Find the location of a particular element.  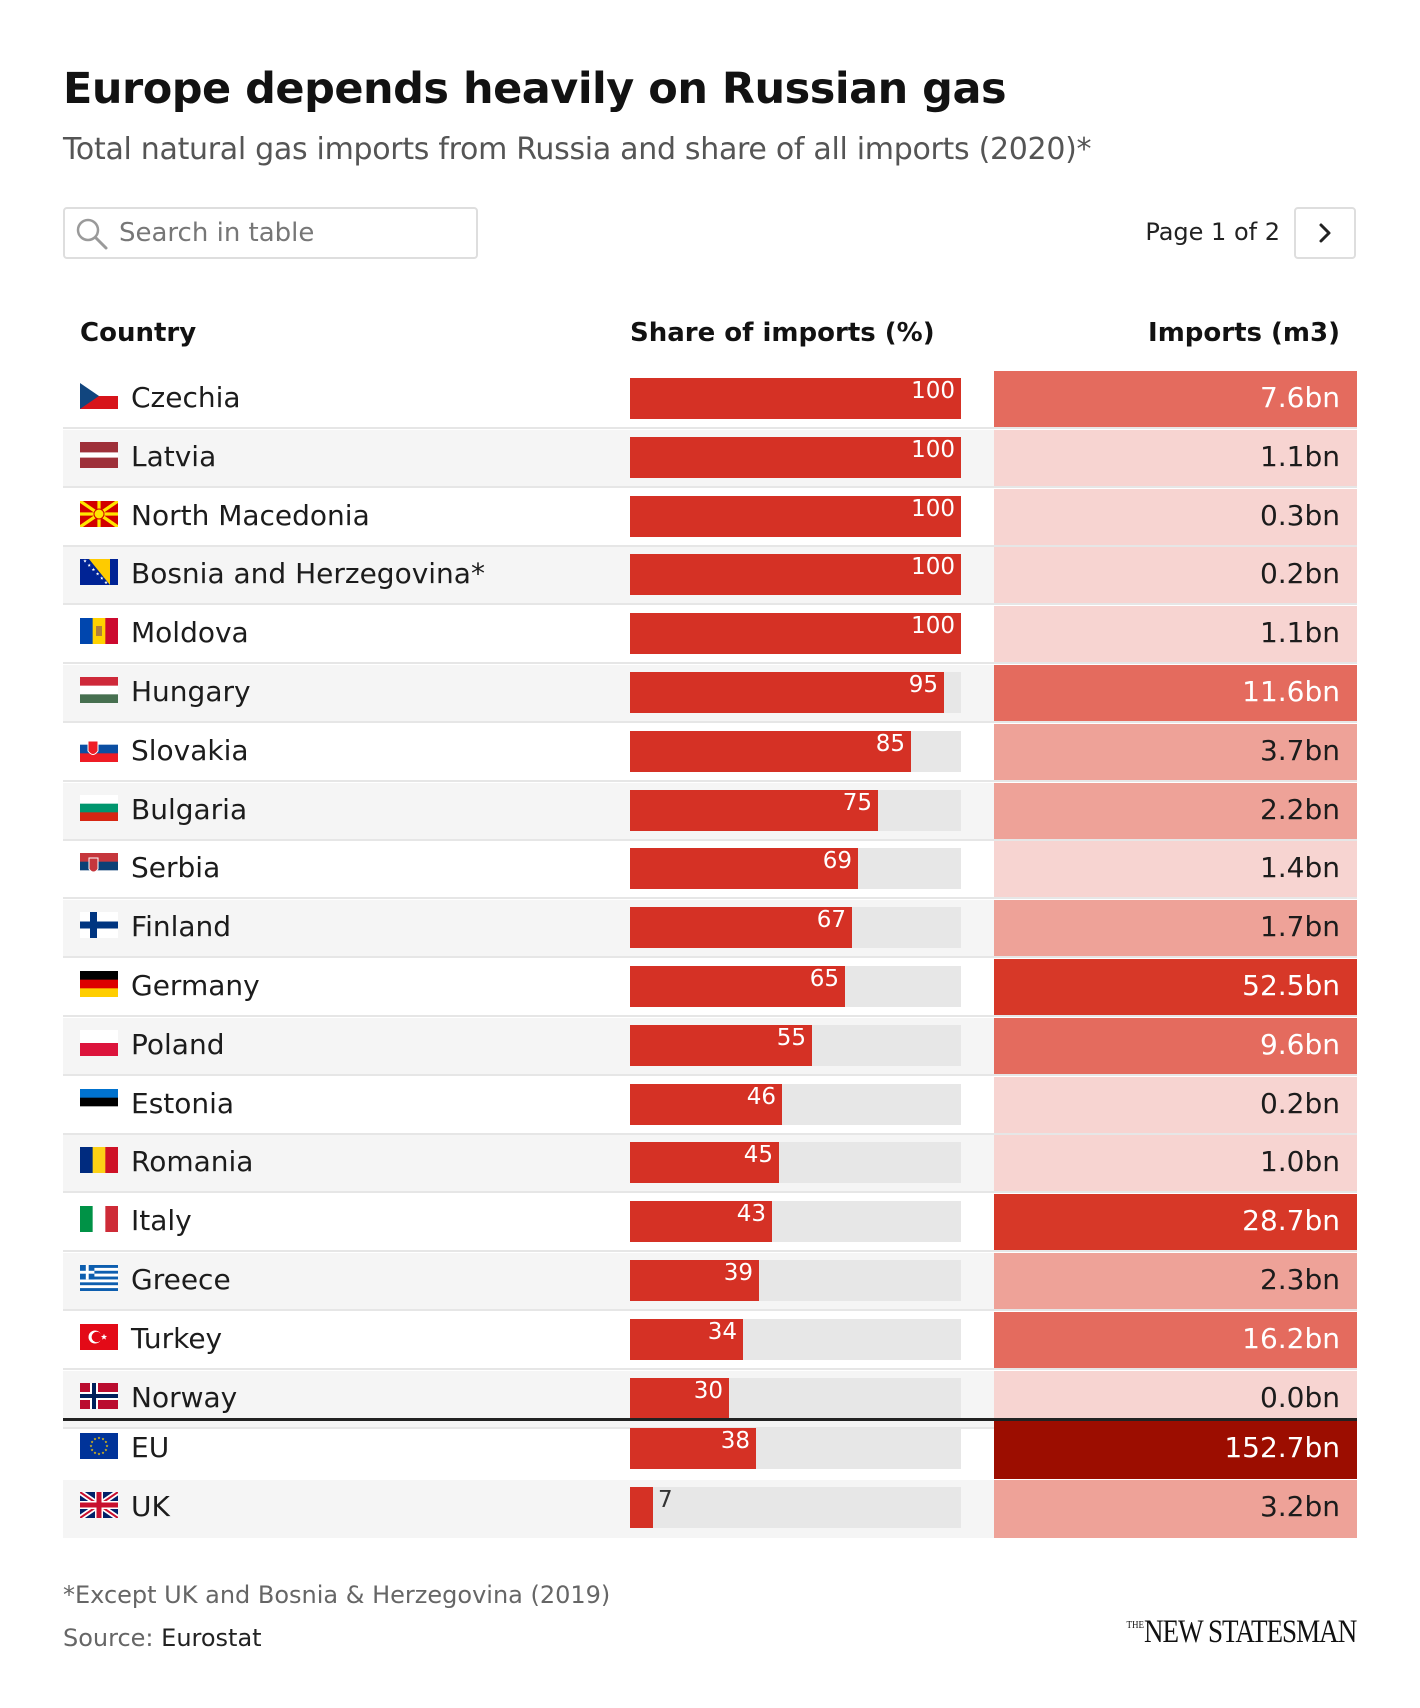

uk-flag is located at coordinates (99, 1505).